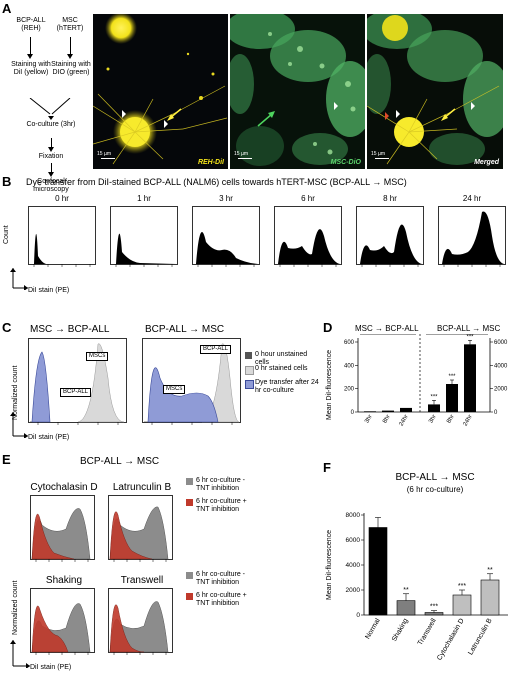 The width and height of the screenshot is (520, 681). I want to click on panel-b-axis-arrow, so click(19, 279).